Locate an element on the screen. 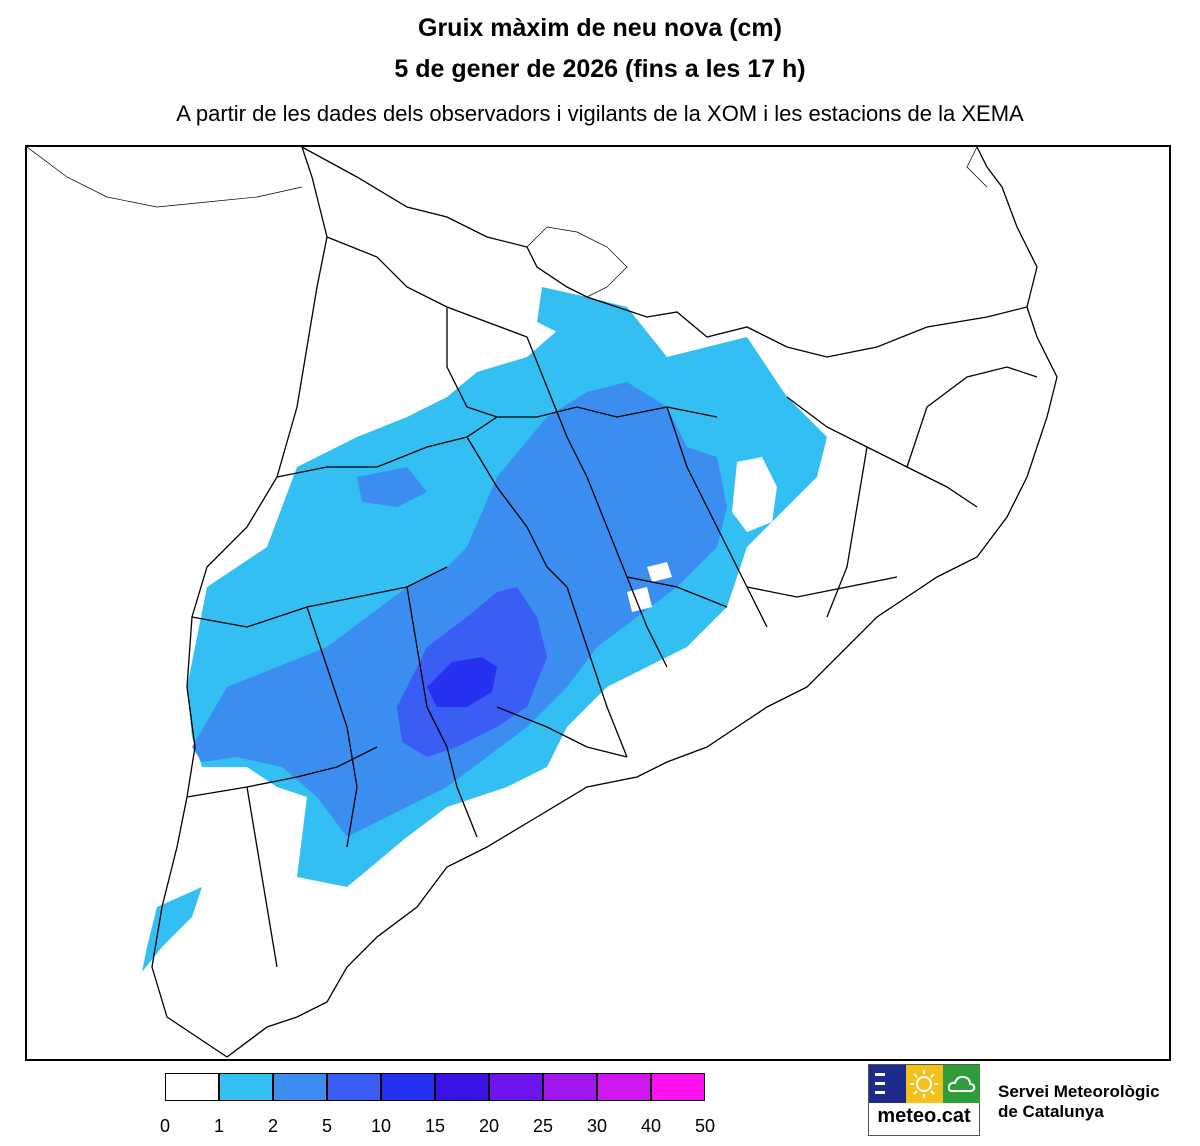  organization-name-line2: de Catalunya is located at coordinates (1051, 1111).